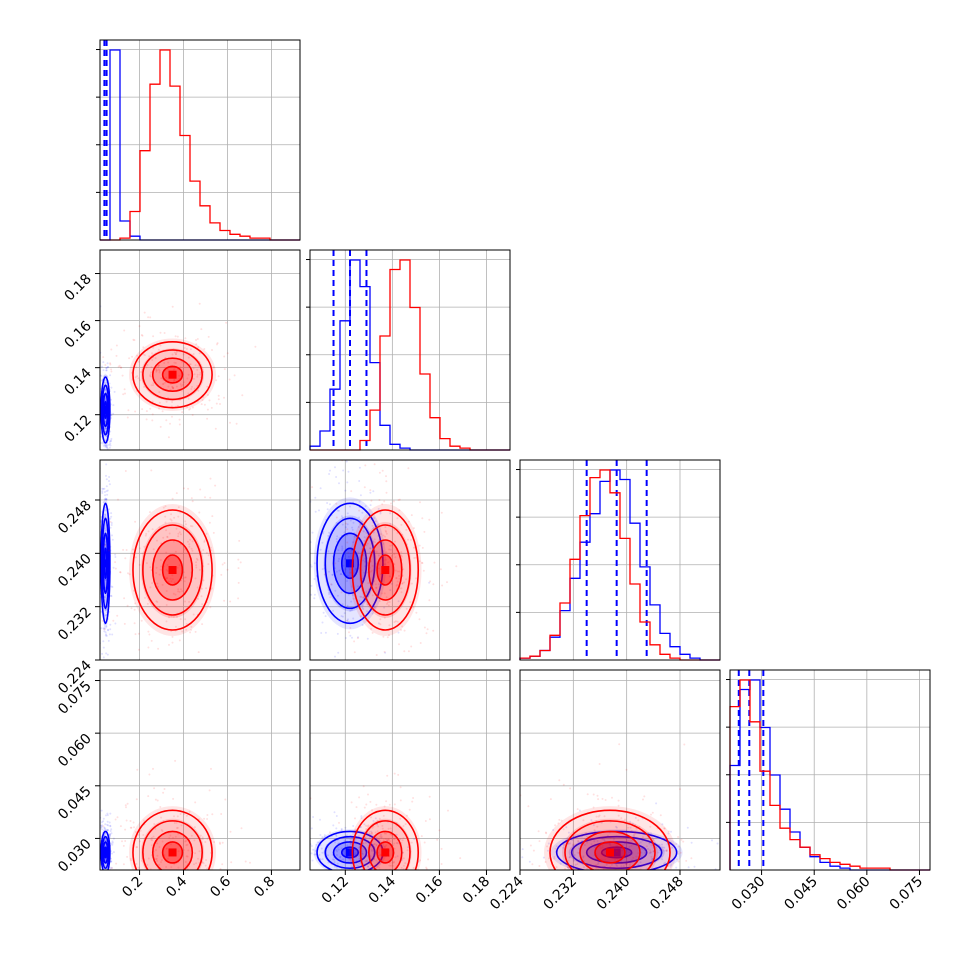 The width and height of the screenshot is (970, 970). Describe the element at coordinates (854, 894) in the screenshot. I see `x-tick-label: 0.060` at that location.